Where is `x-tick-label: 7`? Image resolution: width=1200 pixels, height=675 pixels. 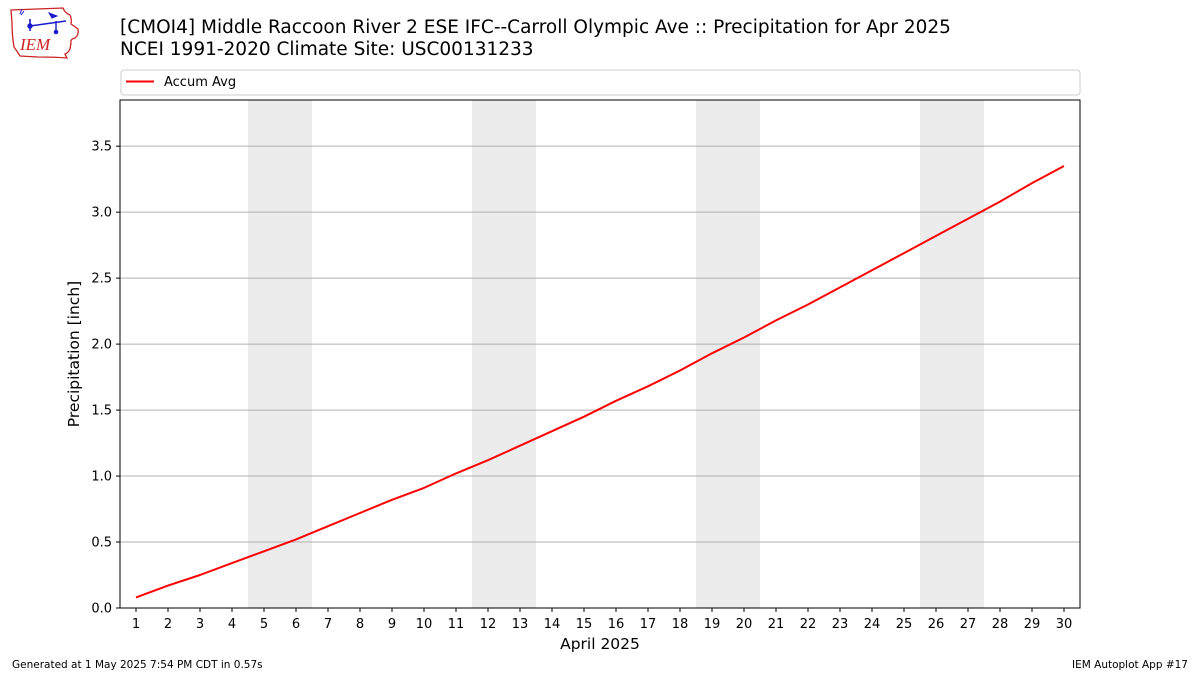 x-tick-label: 7 is located at coordinates (328, 624).